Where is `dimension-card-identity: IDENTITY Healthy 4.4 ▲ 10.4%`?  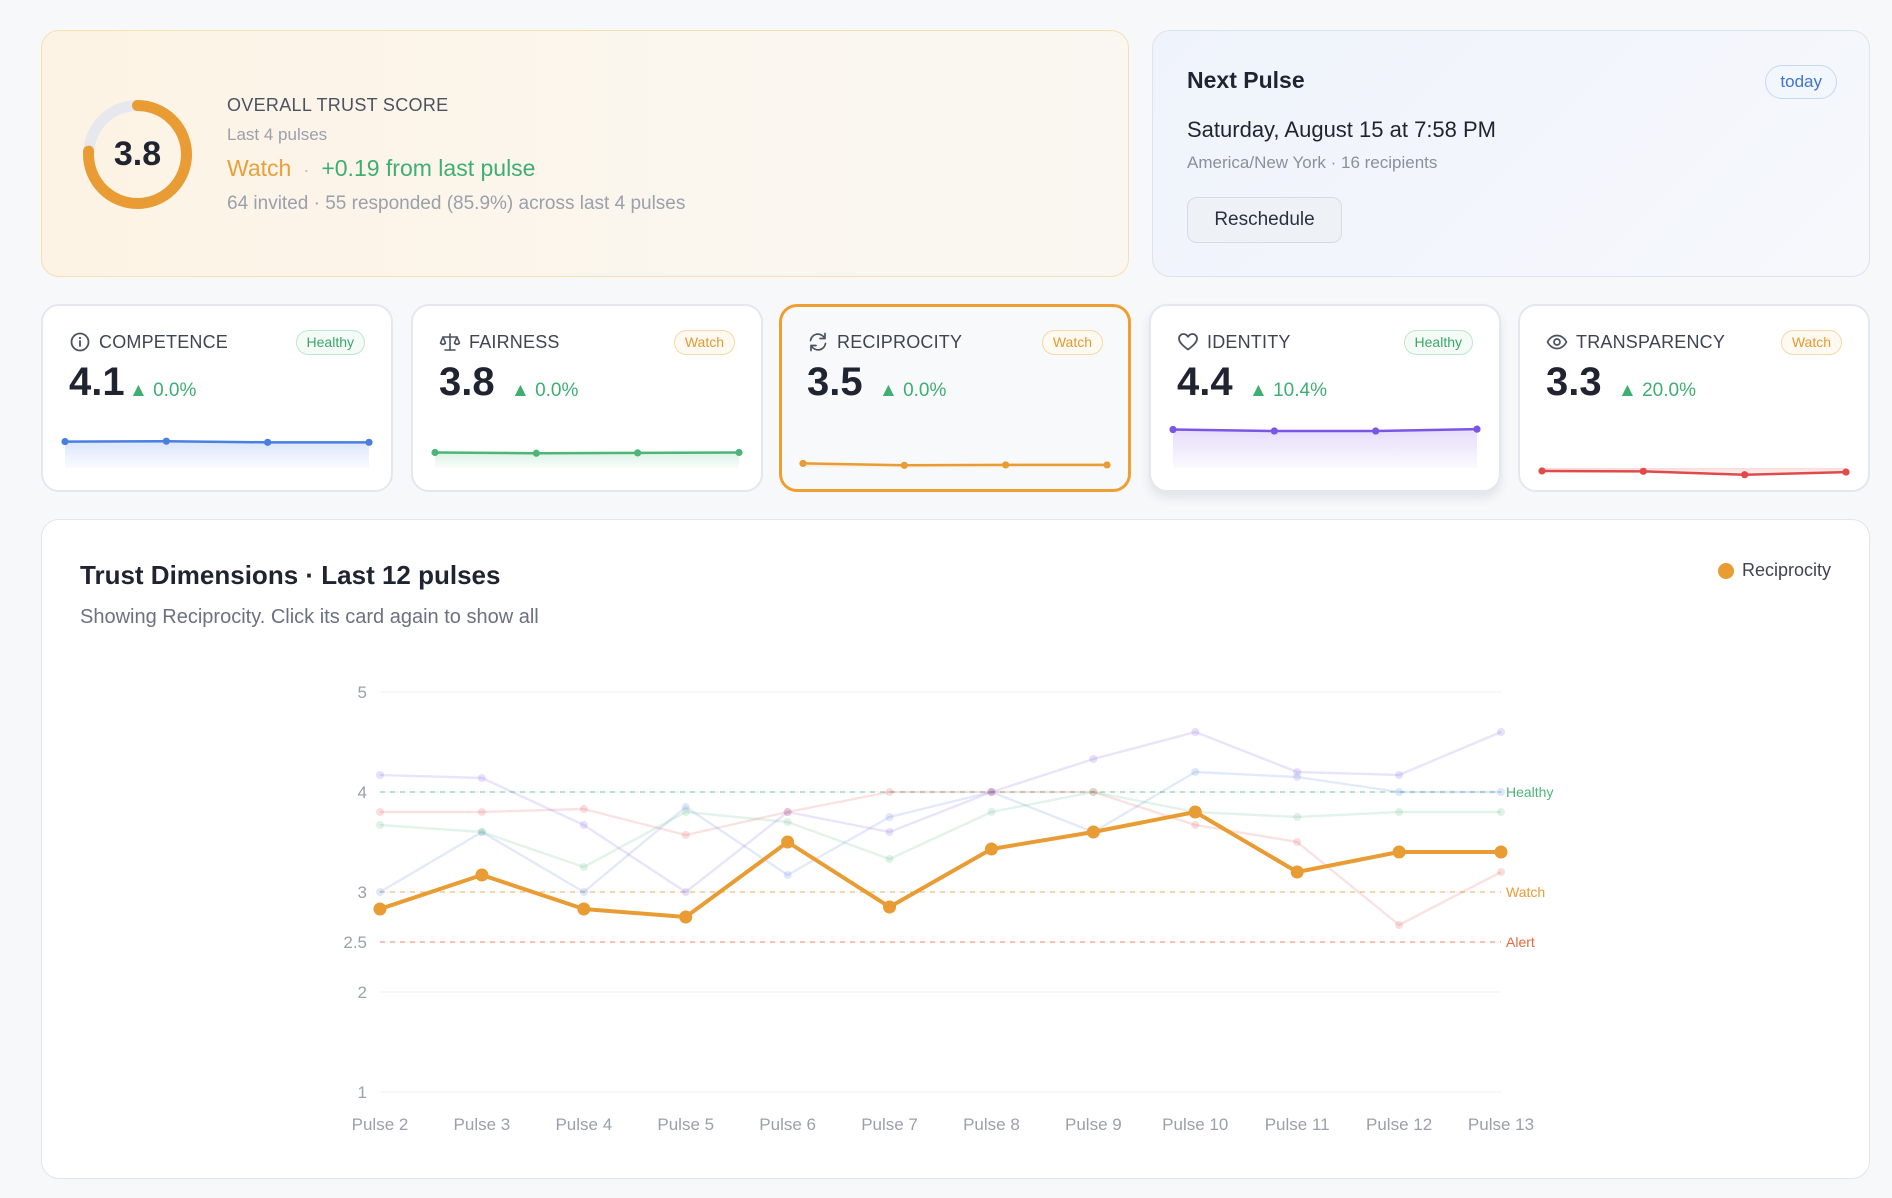 dimension-card-identity: IDENTITY Healthy 4.4 ▲ 10.4% is located at coordinates (1325, 398).